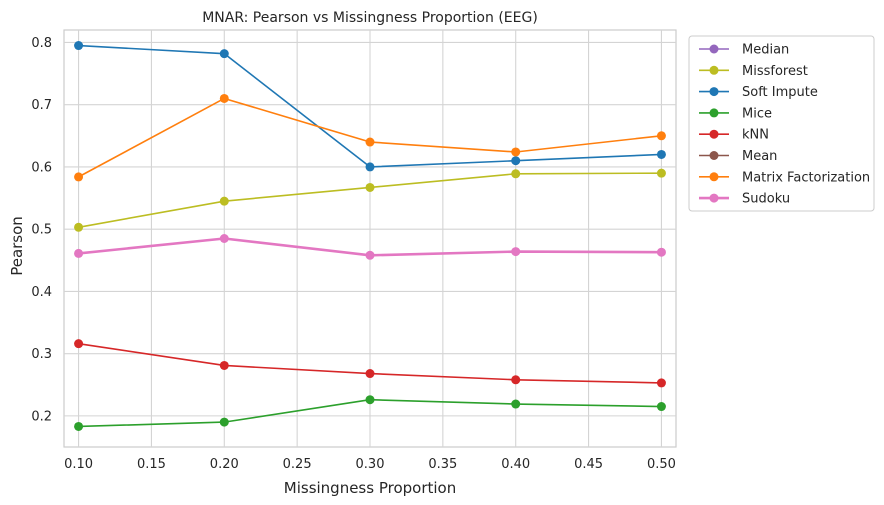 The image size is (884, 505). Describe the element at coordinates (41, 105) in the screenshot. I see `y-tick-label: 0.7` at that location.